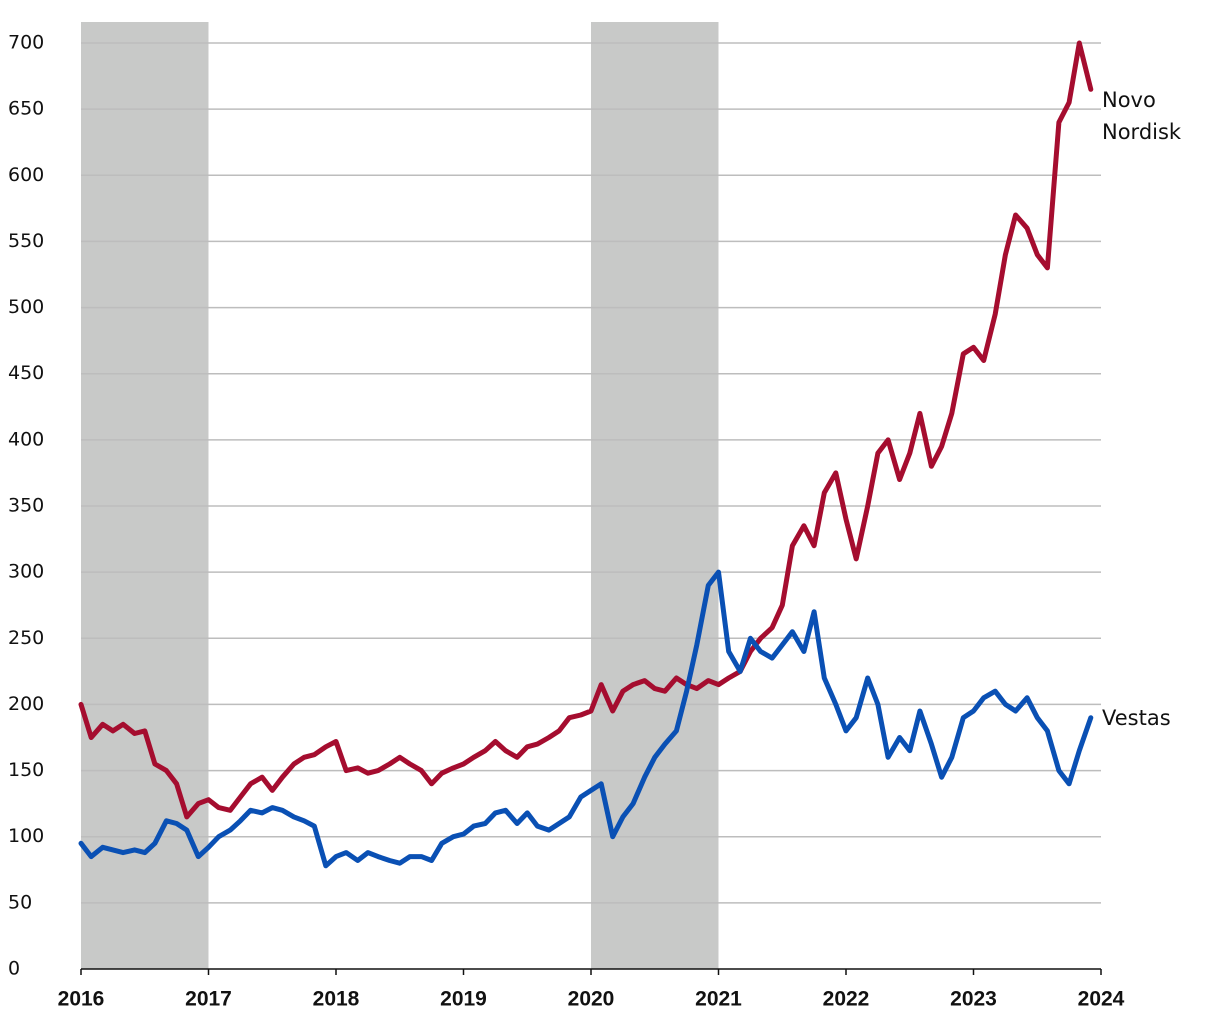  What do you see at coordinates (1142, 116) in the screenshot?
I see `series-label: Novo Nordisk` at bounding box center [1142, 116].